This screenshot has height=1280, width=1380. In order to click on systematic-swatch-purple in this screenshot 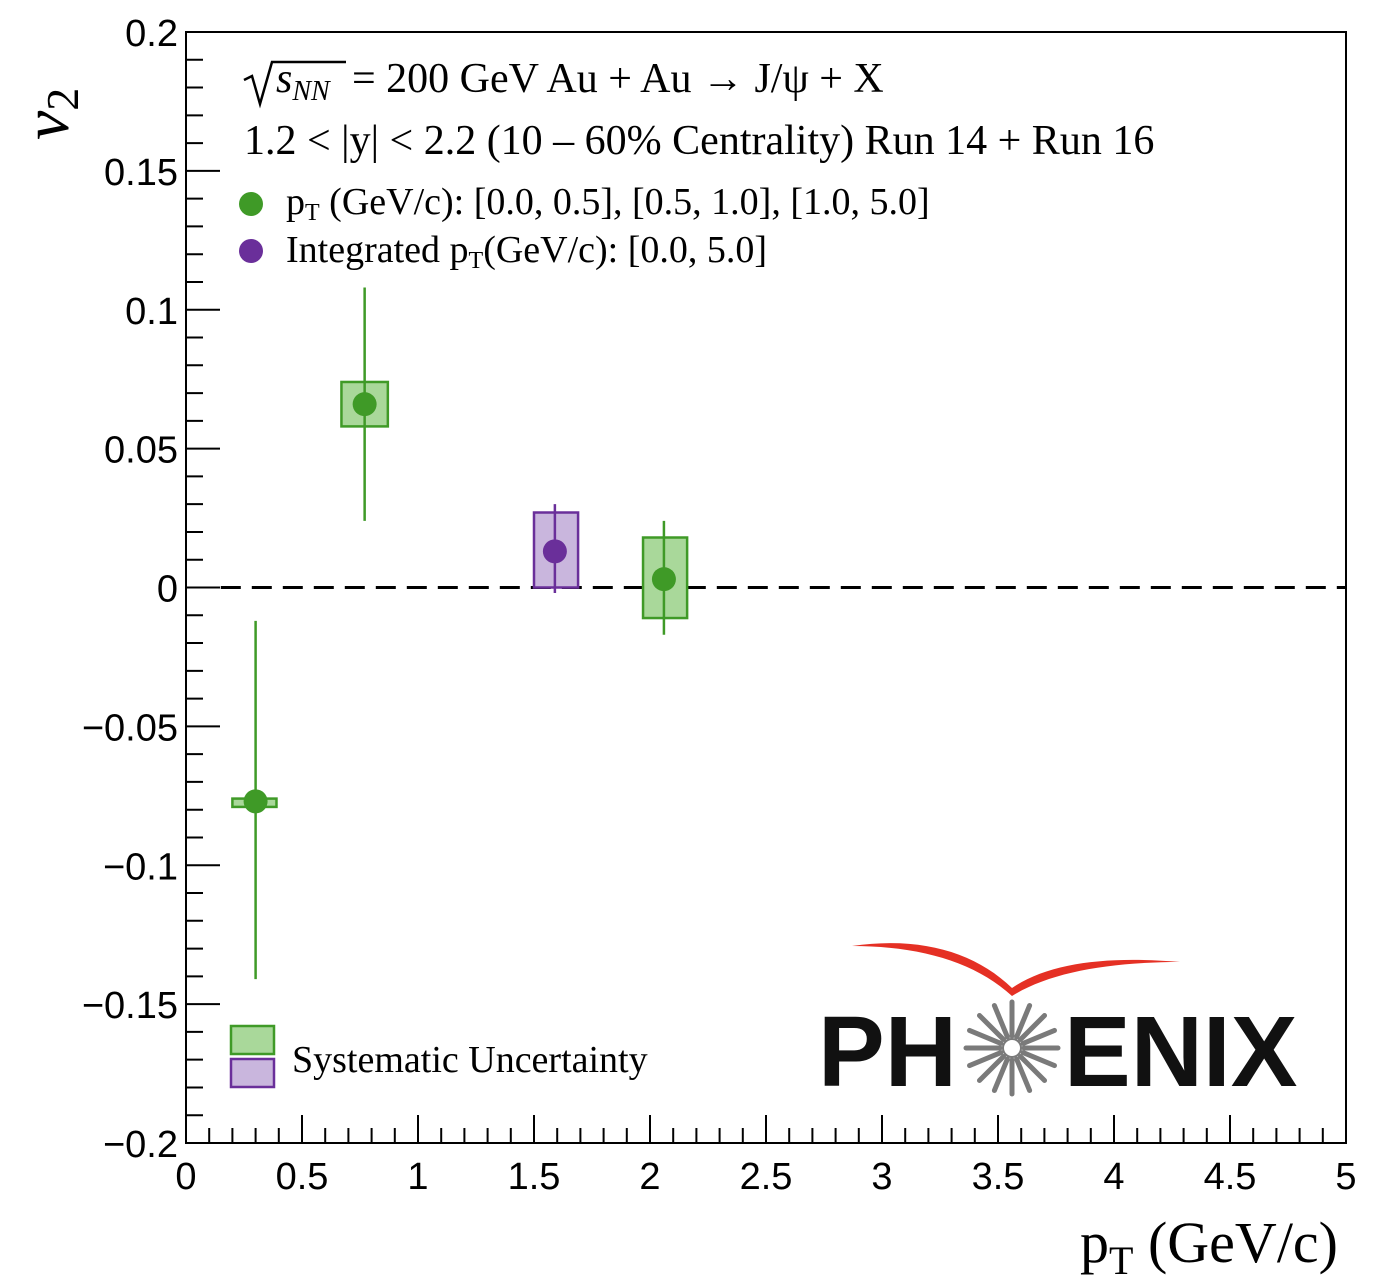, I will do `click(252, 1073)`.